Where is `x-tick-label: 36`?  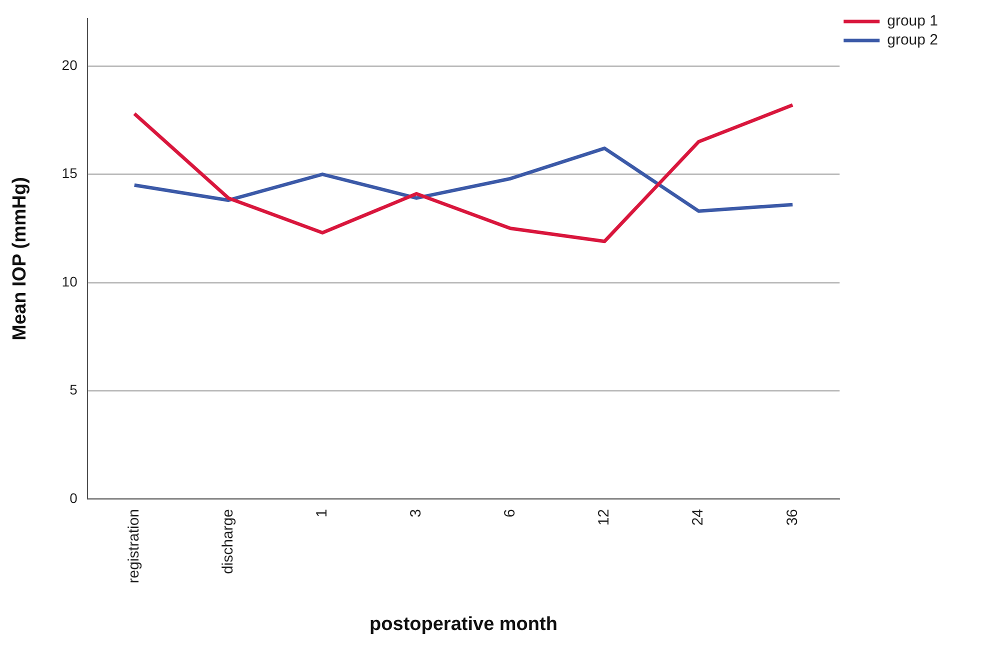 x-tick-label: 36 is located at coordinates (792, 517).